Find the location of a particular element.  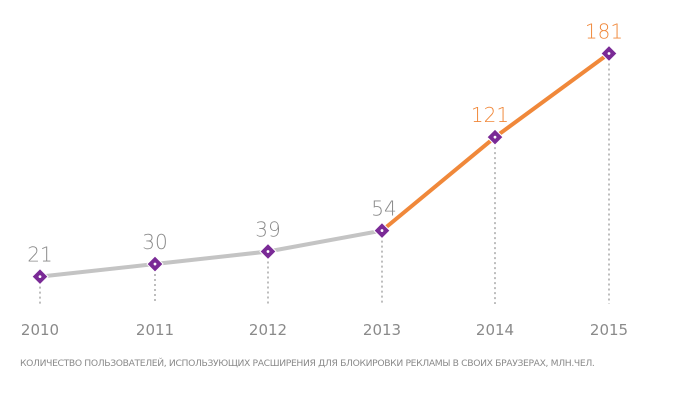

data-label-2013: 54 is located at coordinates (383, 209).